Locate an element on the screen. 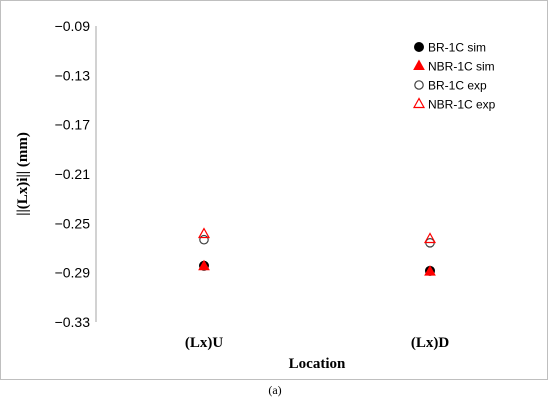 The width and height of the screenshot is (550, 402). legend: BR-1C sim NBR-1C sim BR-1C exp NBR-1C exp is located at coordinates (454, 76).